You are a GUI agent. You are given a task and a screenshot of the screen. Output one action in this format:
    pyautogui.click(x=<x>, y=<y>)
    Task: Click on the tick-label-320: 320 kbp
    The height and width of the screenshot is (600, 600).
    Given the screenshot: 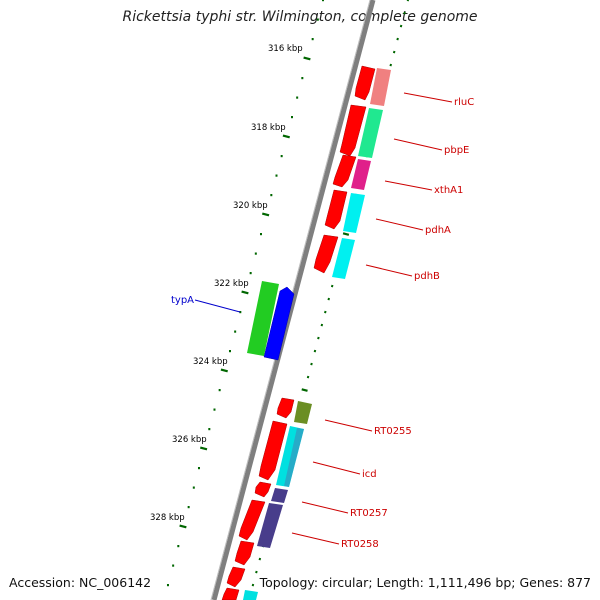 What is the action you would take?
    pyautogui.click(x=250, y=206)
    